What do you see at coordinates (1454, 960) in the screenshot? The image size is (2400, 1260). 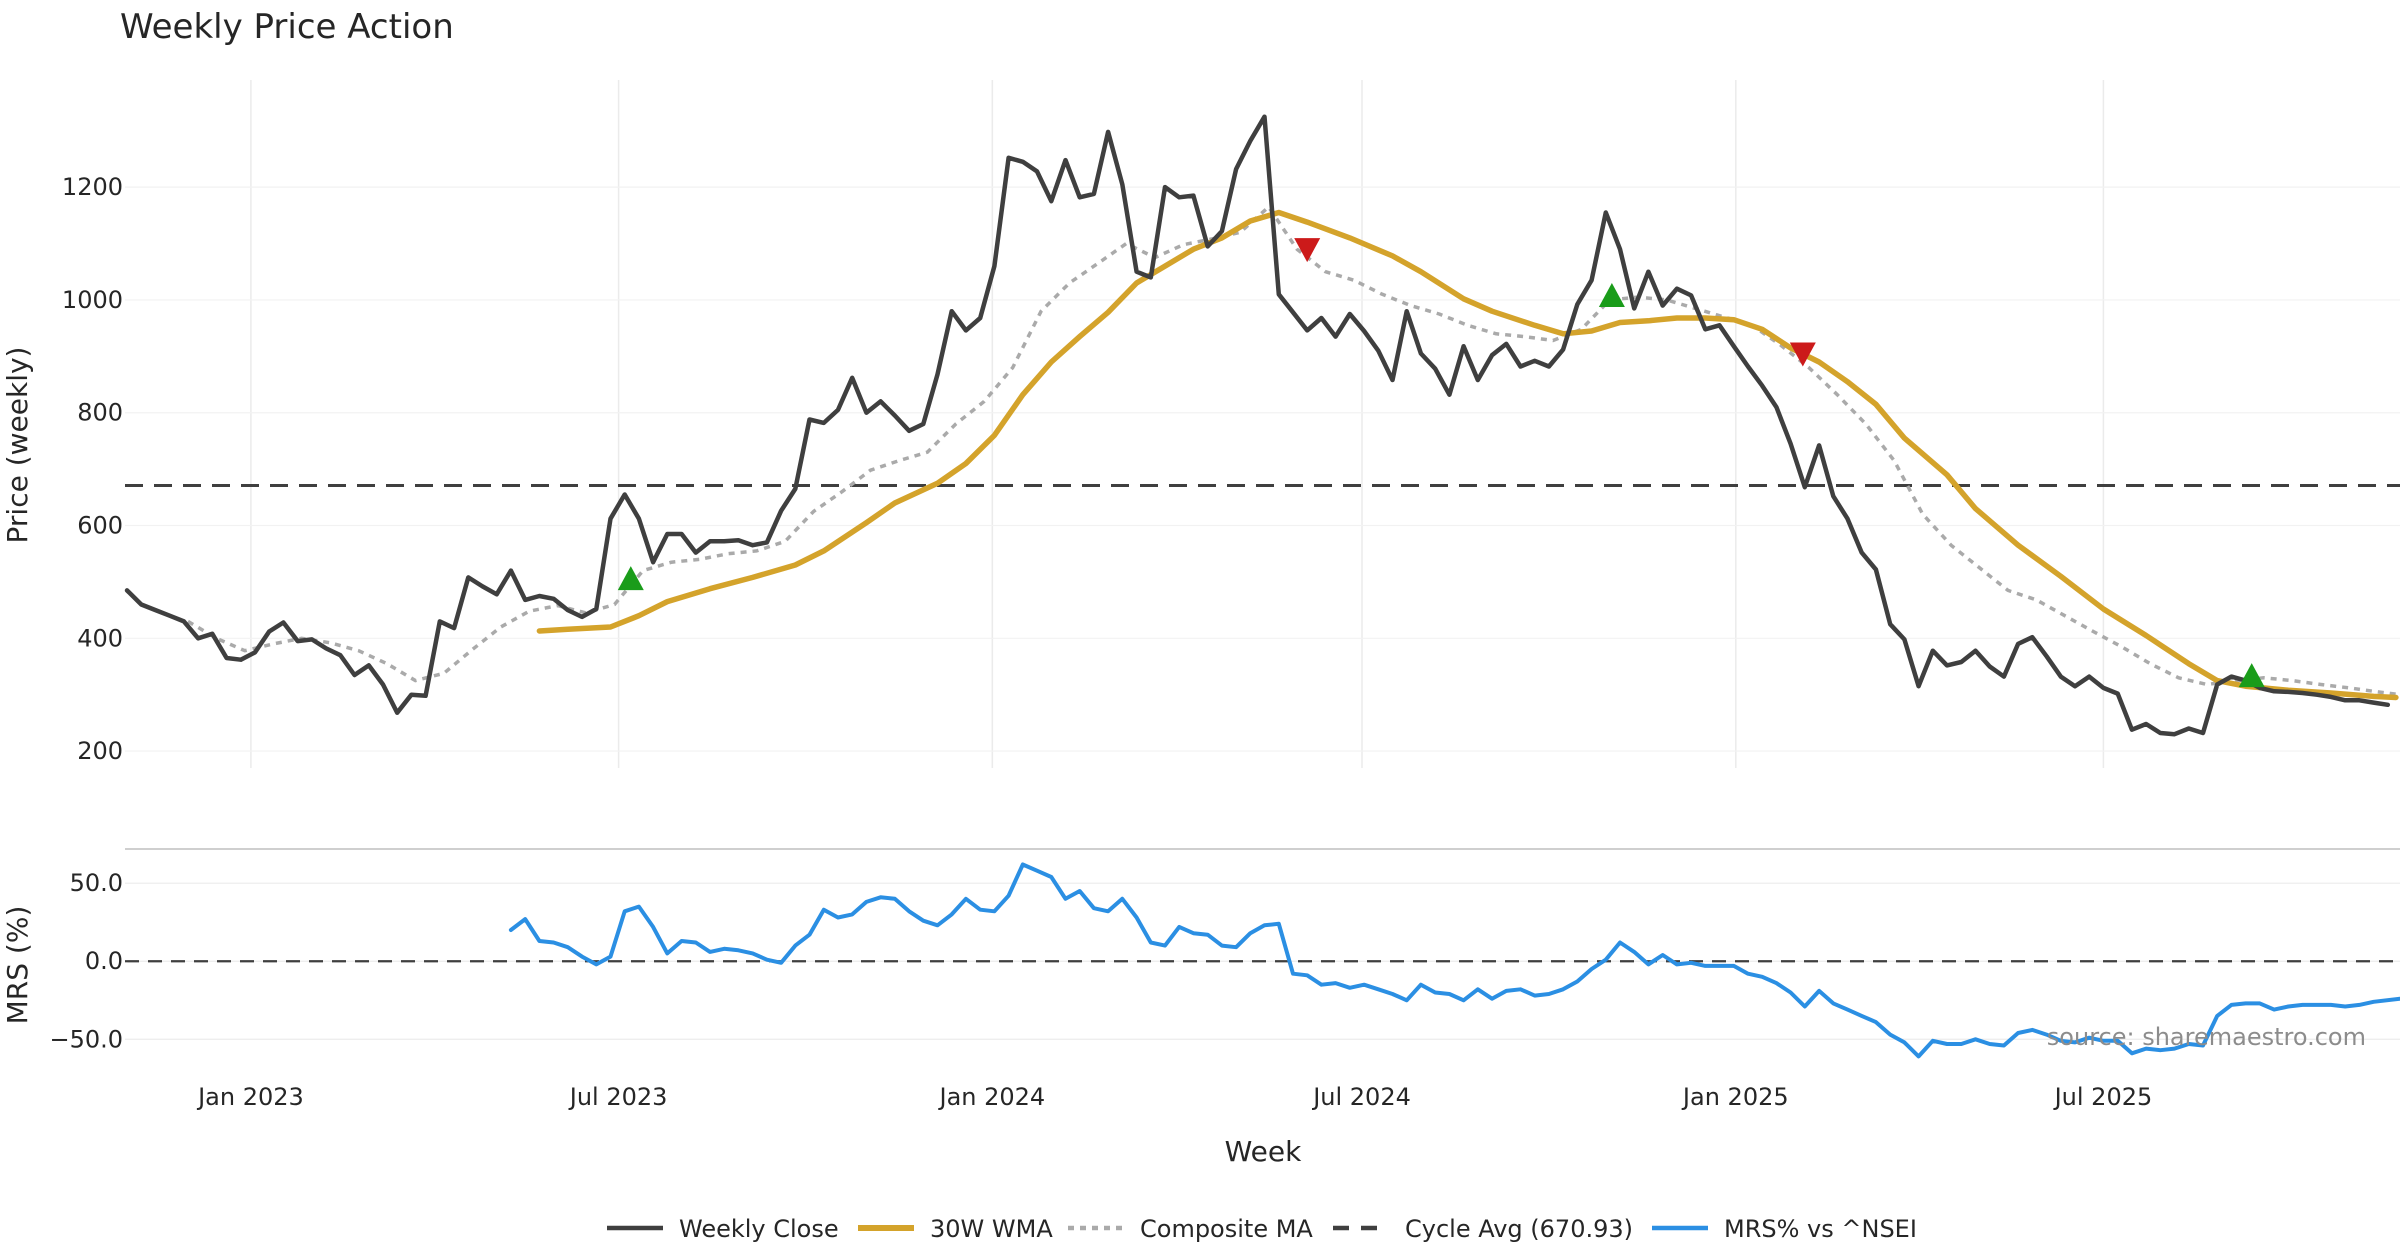 I see `series-mrs-vs-nsei` at bounding box center [1454, 960].